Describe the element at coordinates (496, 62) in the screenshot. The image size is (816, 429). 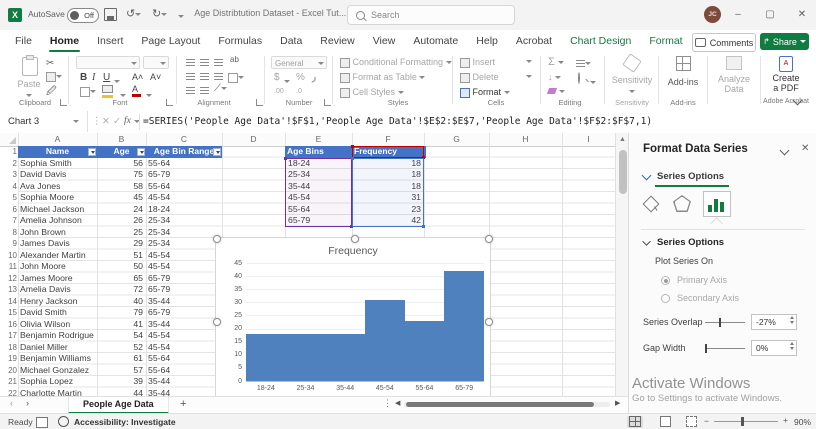
I see `insert-cells-button: Insert` at that location.